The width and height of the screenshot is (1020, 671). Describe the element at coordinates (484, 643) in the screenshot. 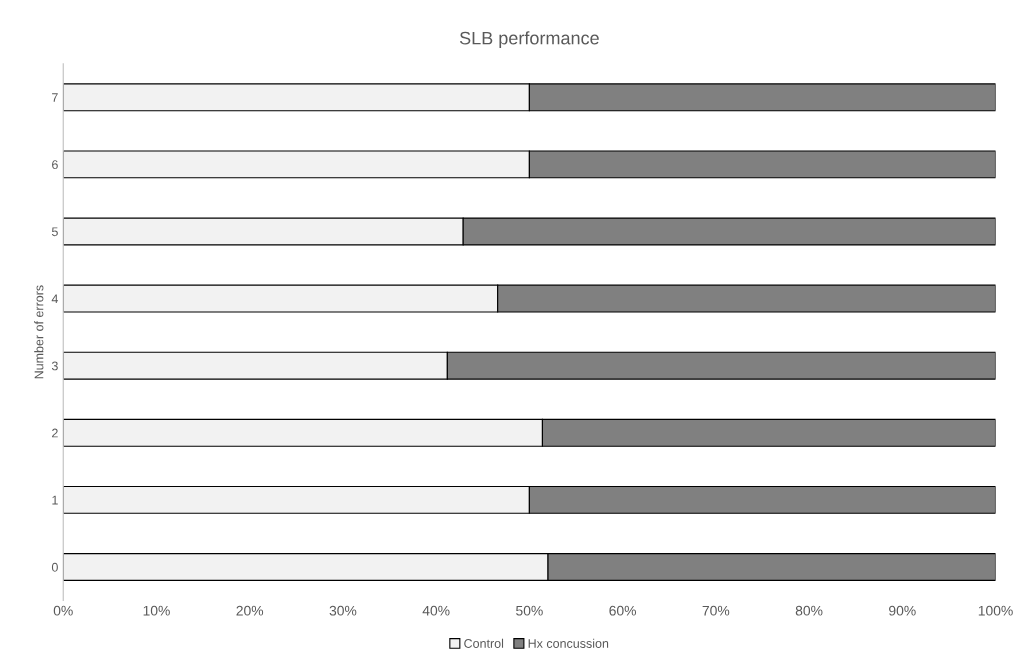

I see `legend-label: Control` at that location.